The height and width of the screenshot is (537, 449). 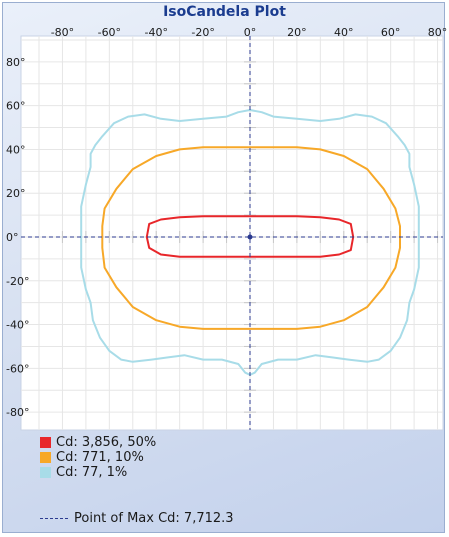 What do you see at coordinates (16, 106) in the screenshot?
I see `y-tick-label: 60°` at bounding box center [16, 106].